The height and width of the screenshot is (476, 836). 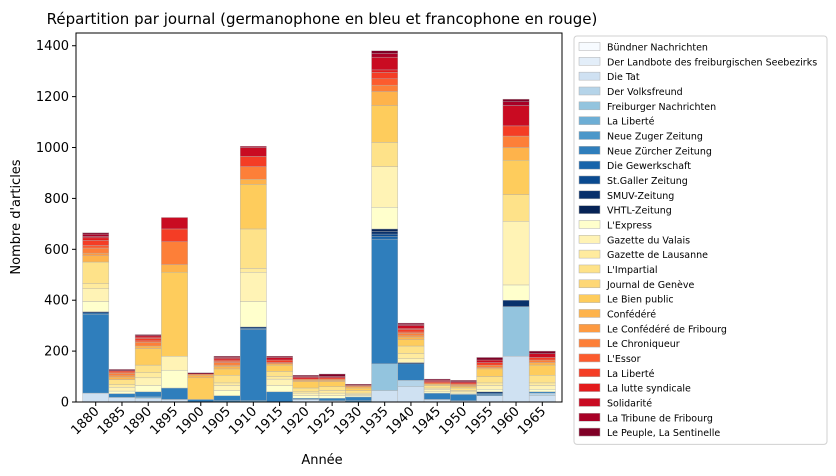 I want to click on legend-entry-label: L'Express, so click(x=629, y=225).